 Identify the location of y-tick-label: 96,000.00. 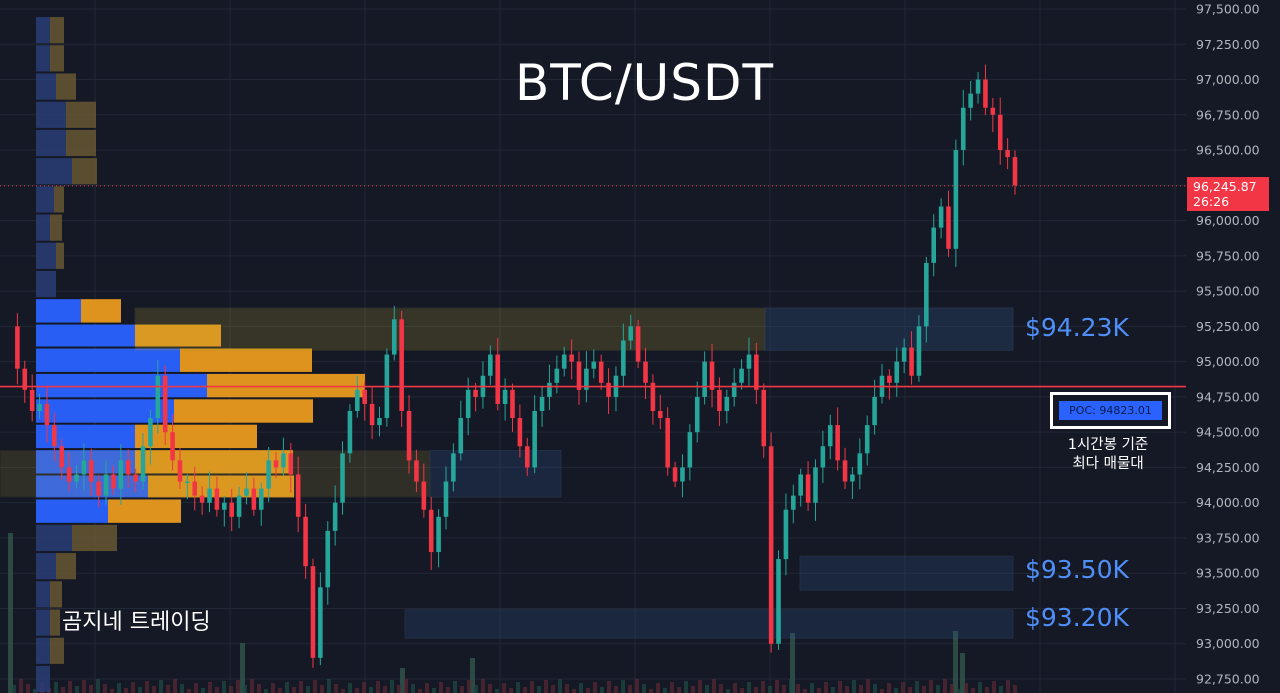
(1228, 220).